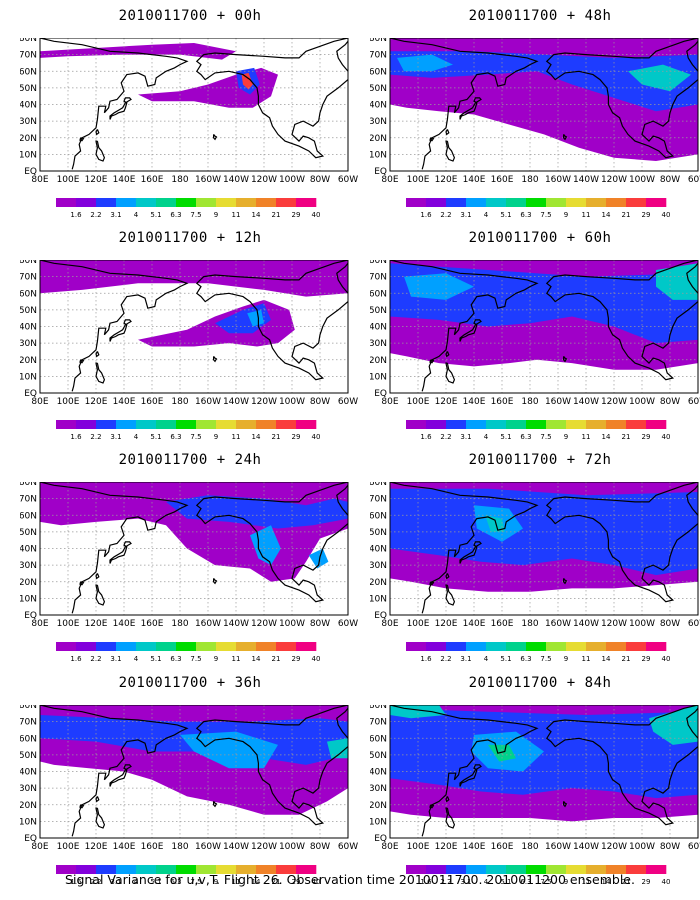 The width and height of the screenshot is (700, 900). Describe the element at coordinates (76, 659) in the screenshot. I see `colorbar-level-label: 1.6` at that location.